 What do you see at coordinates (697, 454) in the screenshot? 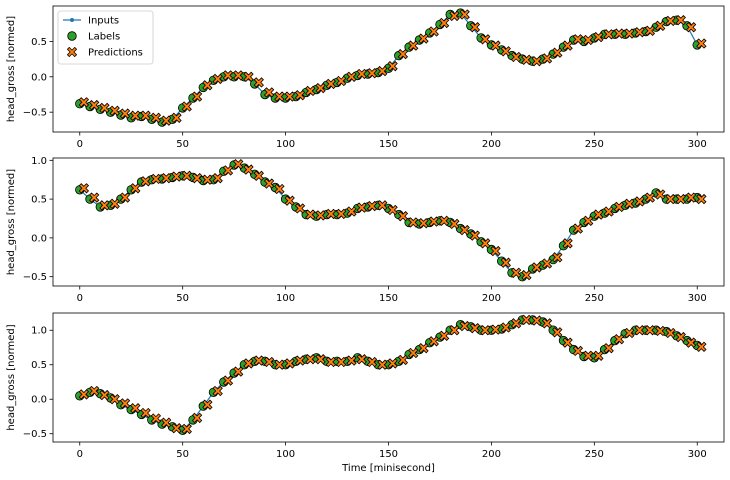
I see `x-tick-label: 300` at bounding box center [697, 454].